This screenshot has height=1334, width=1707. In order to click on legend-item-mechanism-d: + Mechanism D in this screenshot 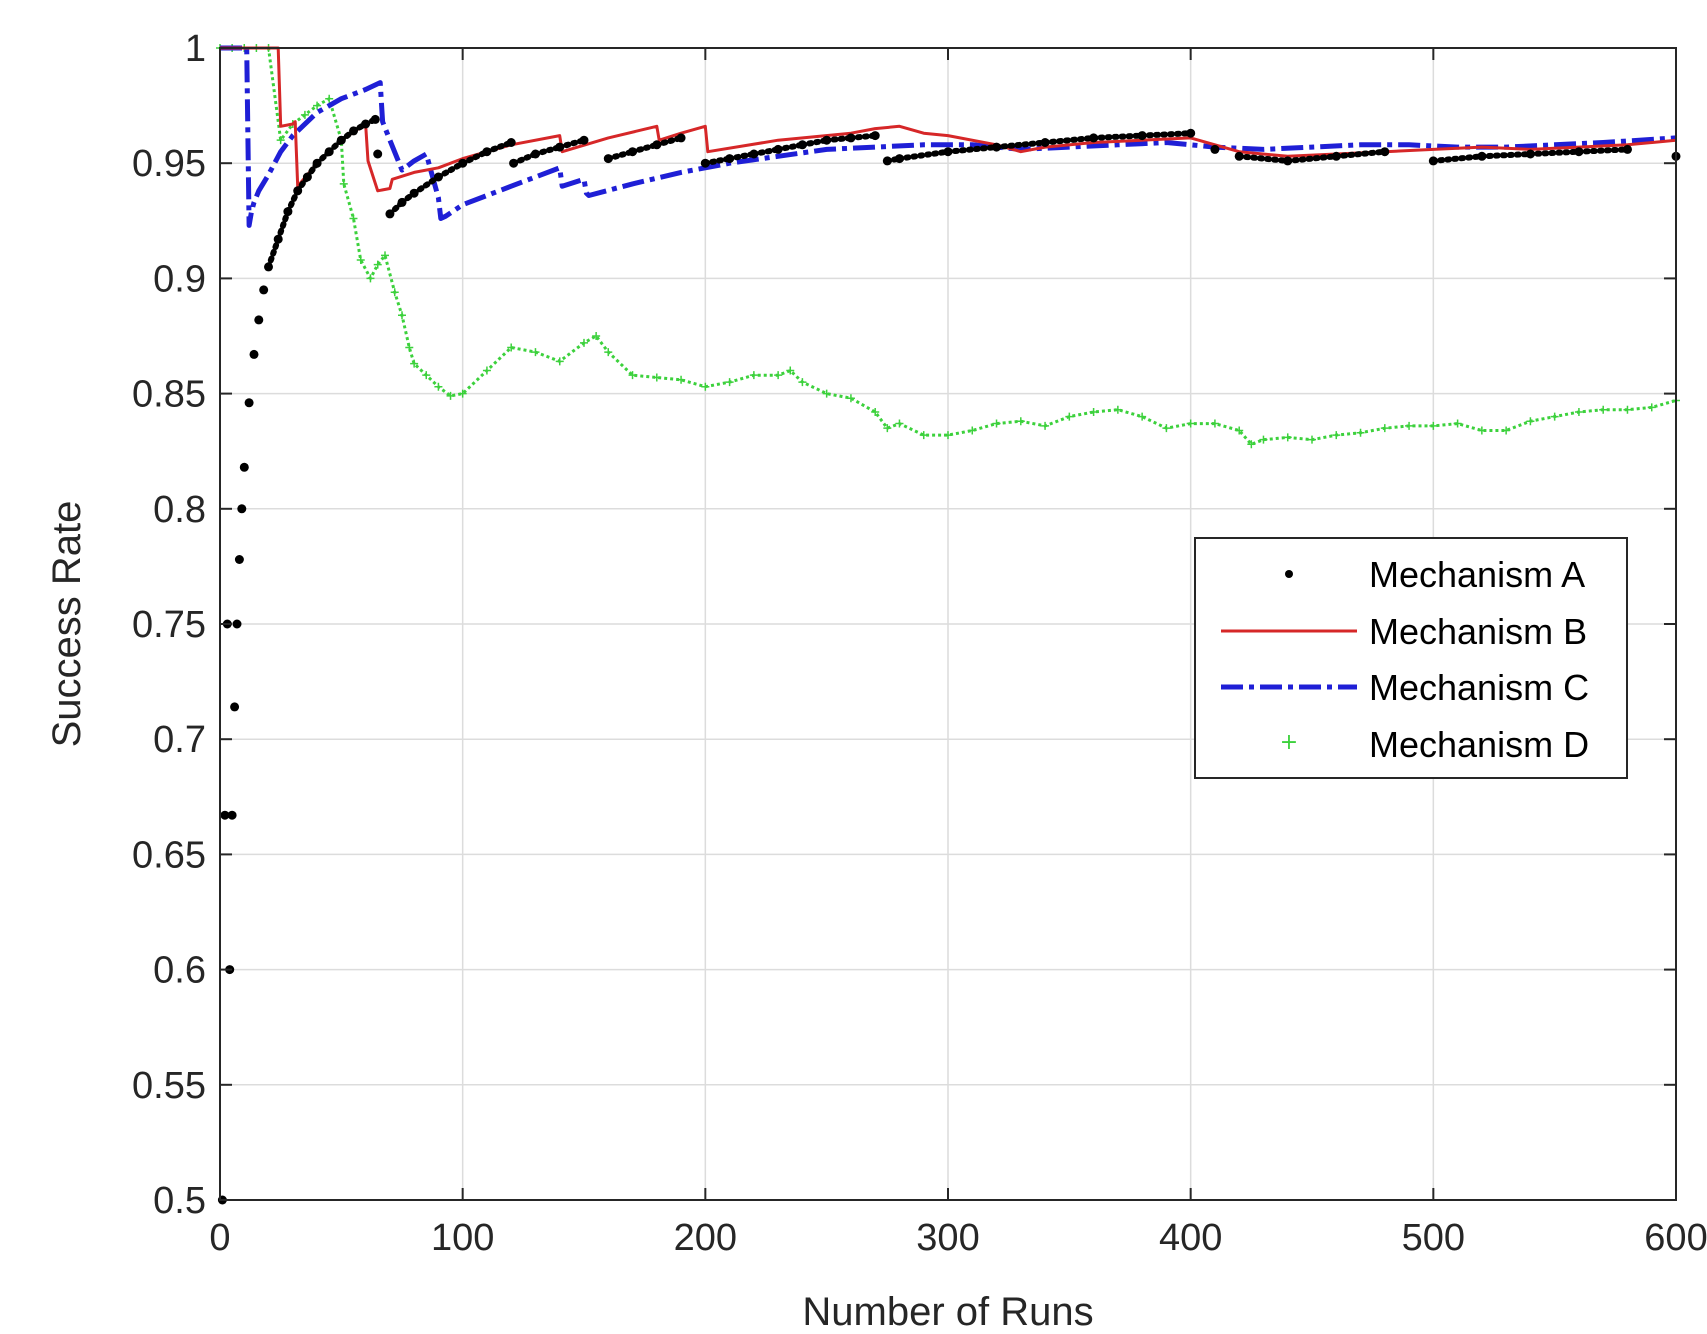, I will do `click(1434, 744)`.